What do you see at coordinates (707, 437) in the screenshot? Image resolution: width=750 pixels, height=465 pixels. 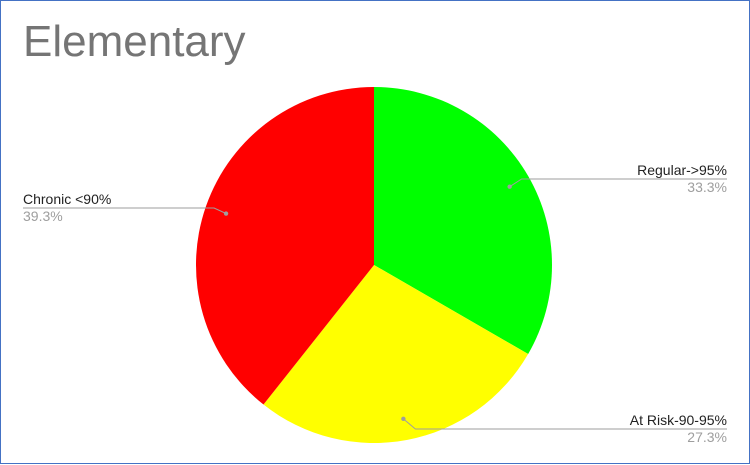 I see `slice-percent-1: 27.3%` at bounding box center [707, 437].